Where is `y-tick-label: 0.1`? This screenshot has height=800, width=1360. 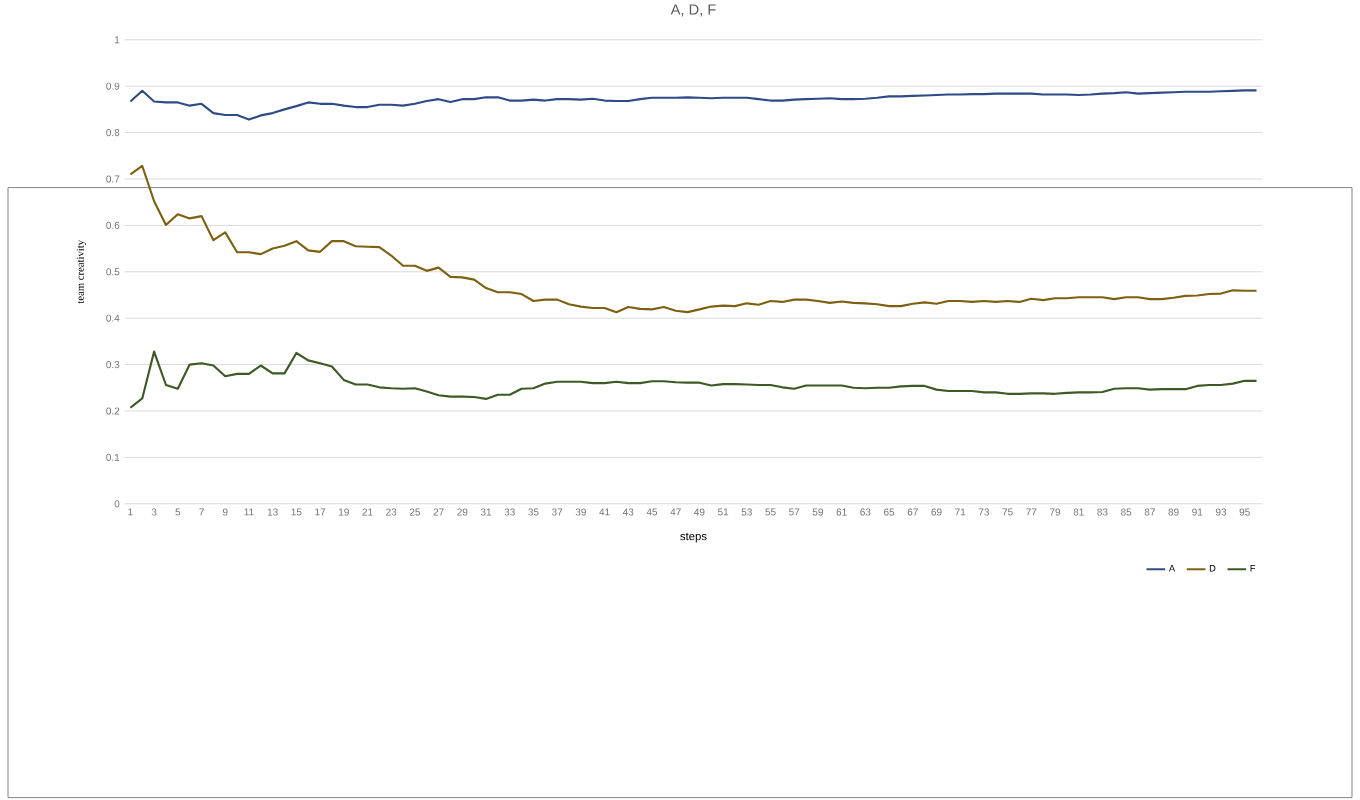 y-tick-label: 0.1 is located at coordinates (113, 458).